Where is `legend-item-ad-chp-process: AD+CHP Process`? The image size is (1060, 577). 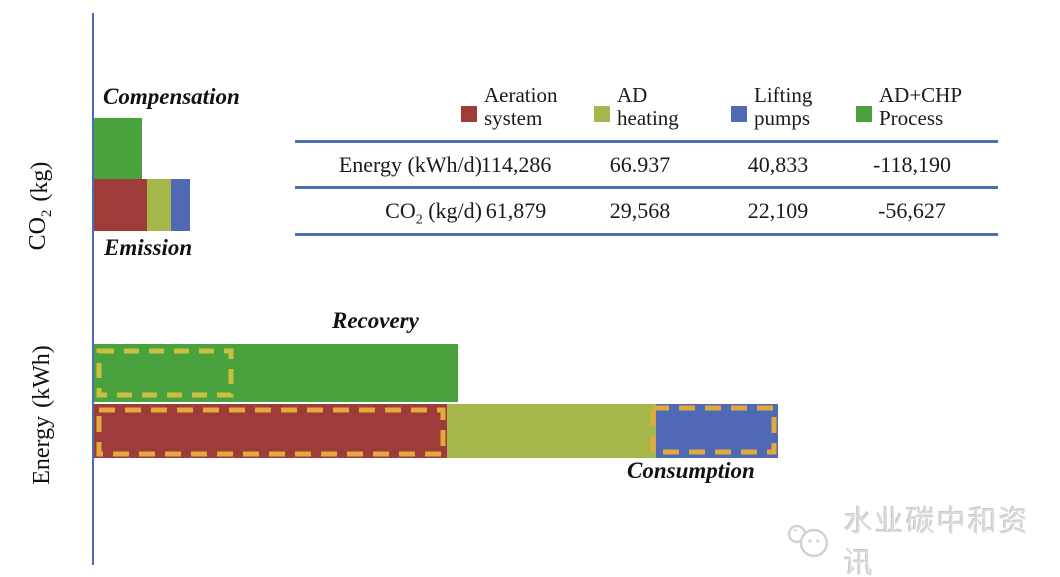
legend-item-ad-chp-process: AD+CHP Process is located at coordinates (909, 107).